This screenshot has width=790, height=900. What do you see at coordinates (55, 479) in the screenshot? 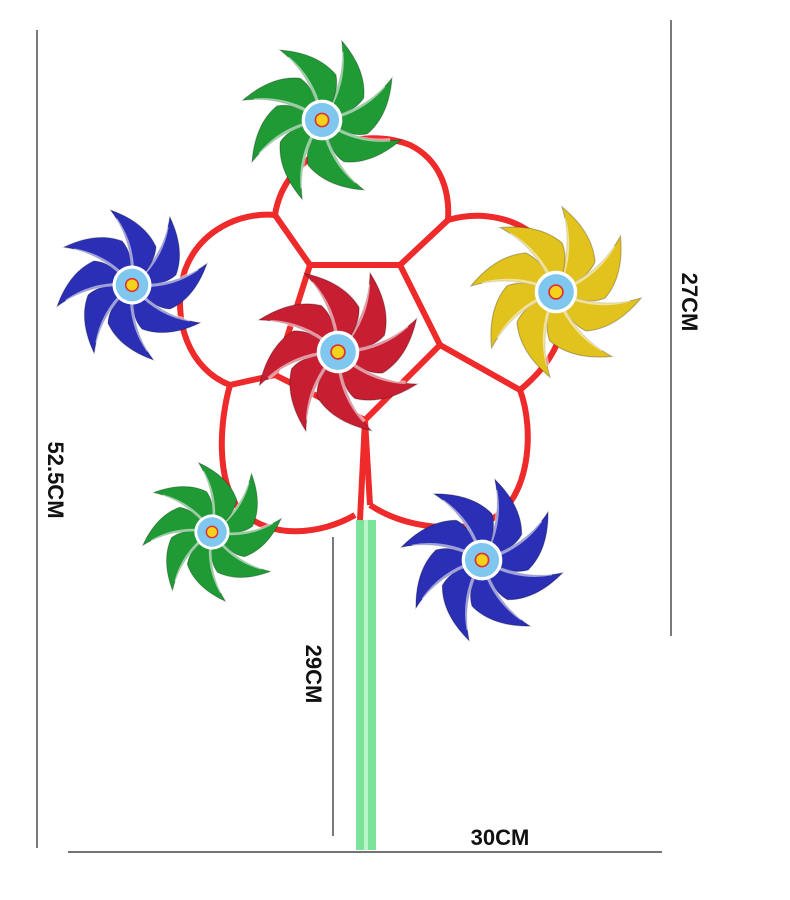
I see `total-height-label: 52.5CM` at bounding box center [55, 479].